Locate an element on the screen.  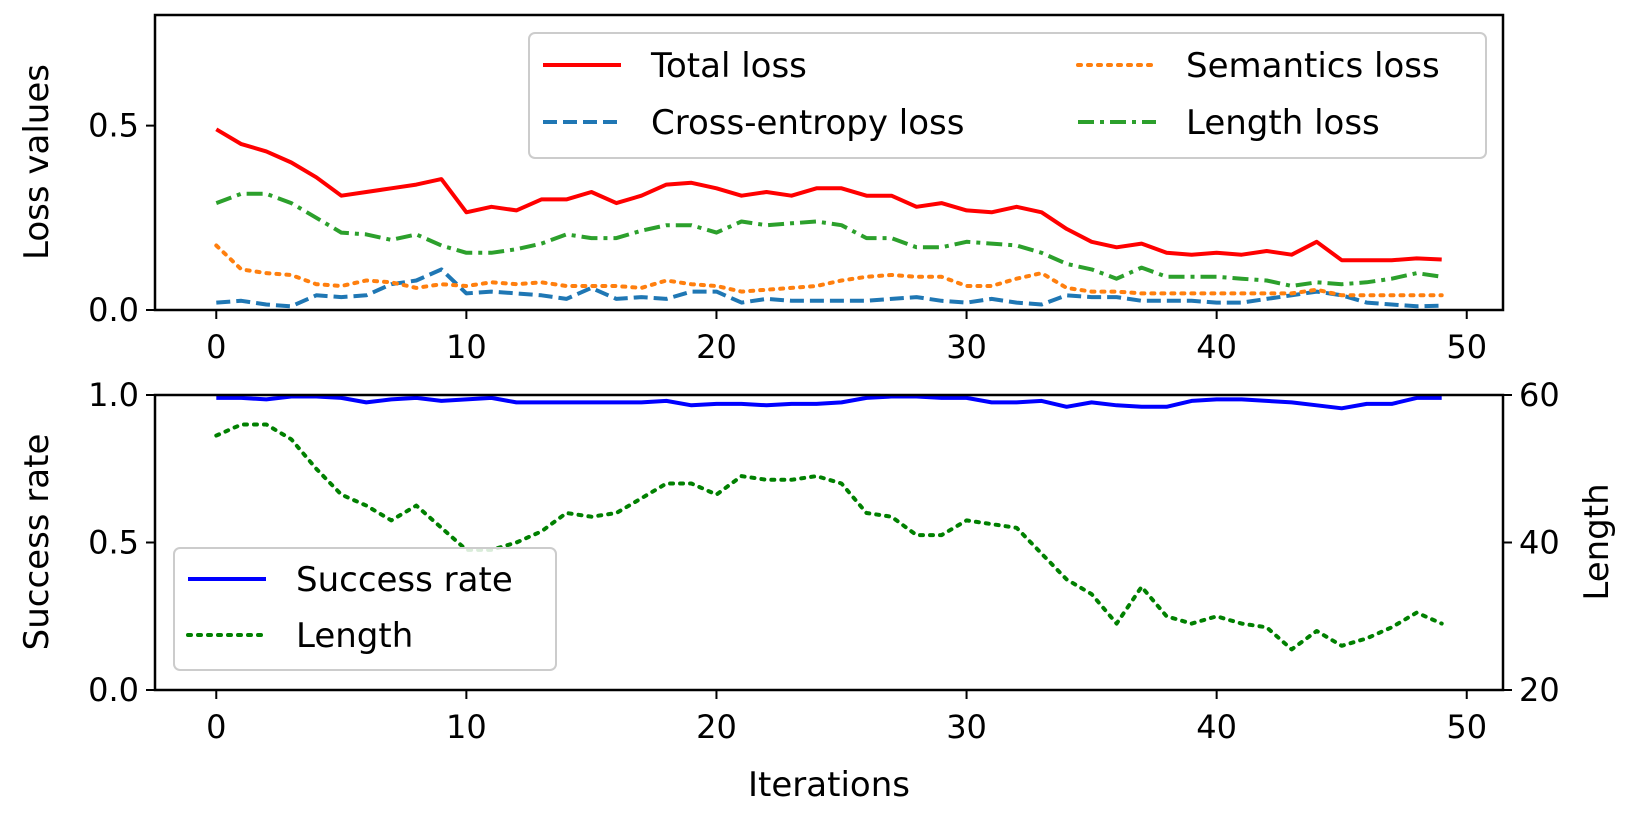
series-line-semantics-loss is located at coordinates (829, 270).